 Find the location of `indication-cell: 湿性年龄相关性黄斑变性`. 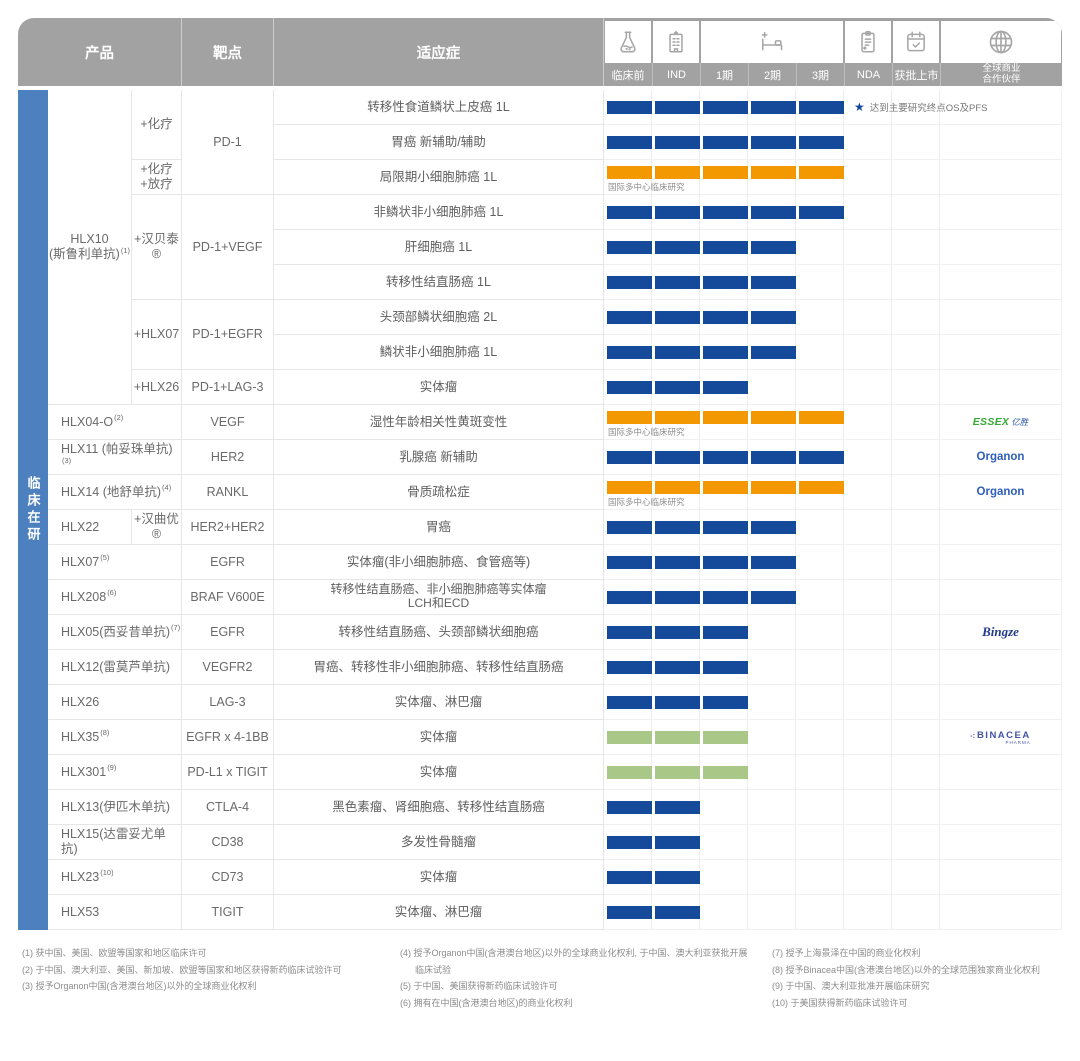

indication-cell: 湿性年龄相关性黄斑变性 is located at coordinates (439, 422).